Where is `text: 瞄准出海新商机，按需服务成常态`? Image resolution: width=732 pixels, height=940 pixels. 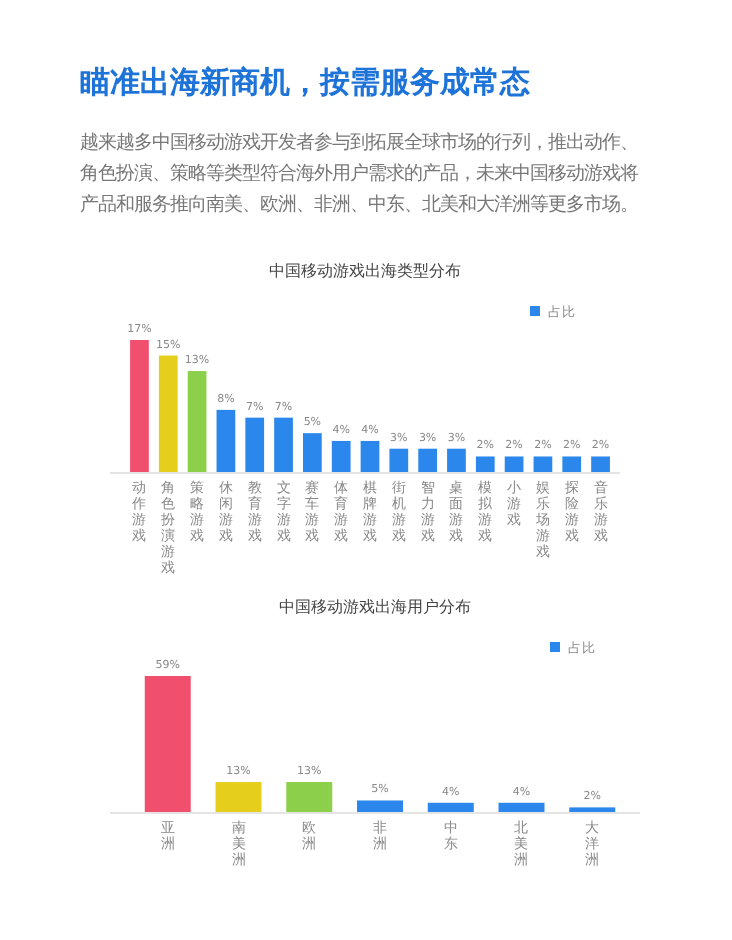 text: 瞄准出海新商机，按需服务成常态 is located at coordinates (305, 82).